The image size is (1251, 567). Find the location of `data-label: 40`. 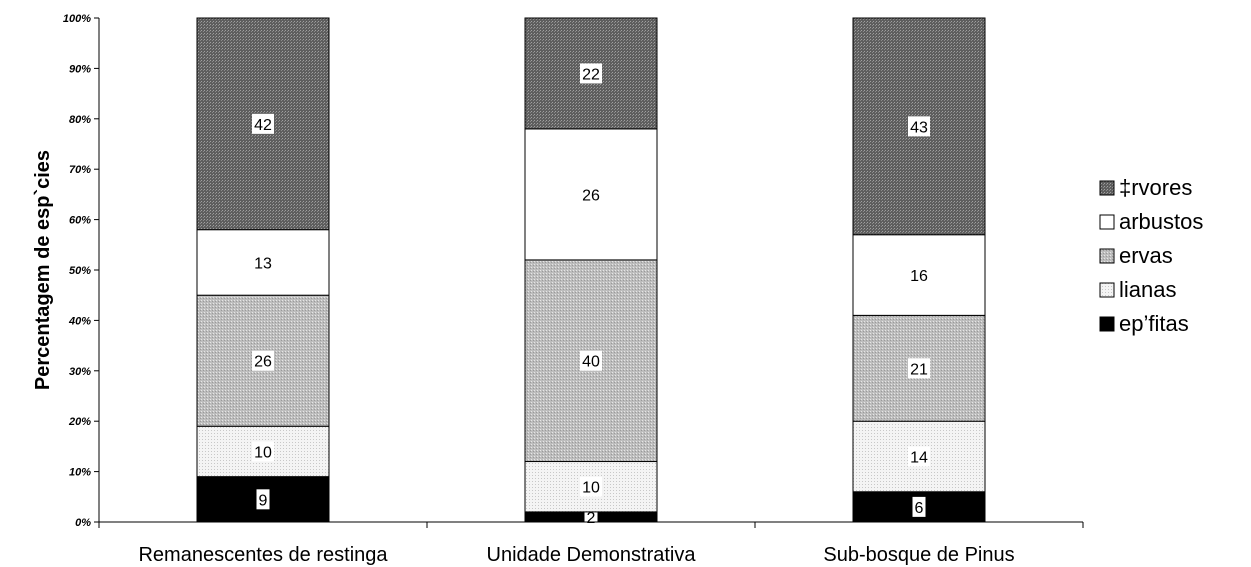

data-label: 40 is located at coordinates (591, 362).